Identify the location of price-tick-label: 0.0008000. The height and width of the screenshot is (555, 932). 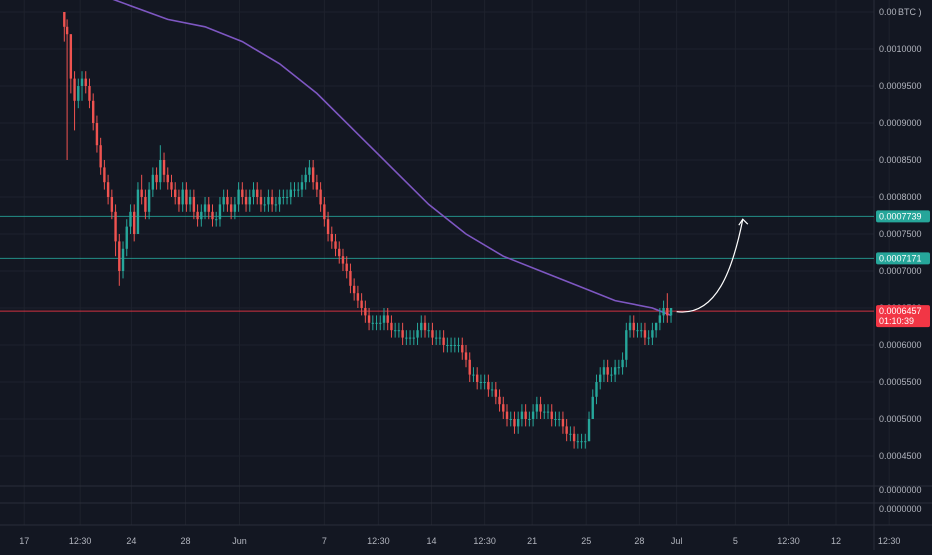
(900, 197).